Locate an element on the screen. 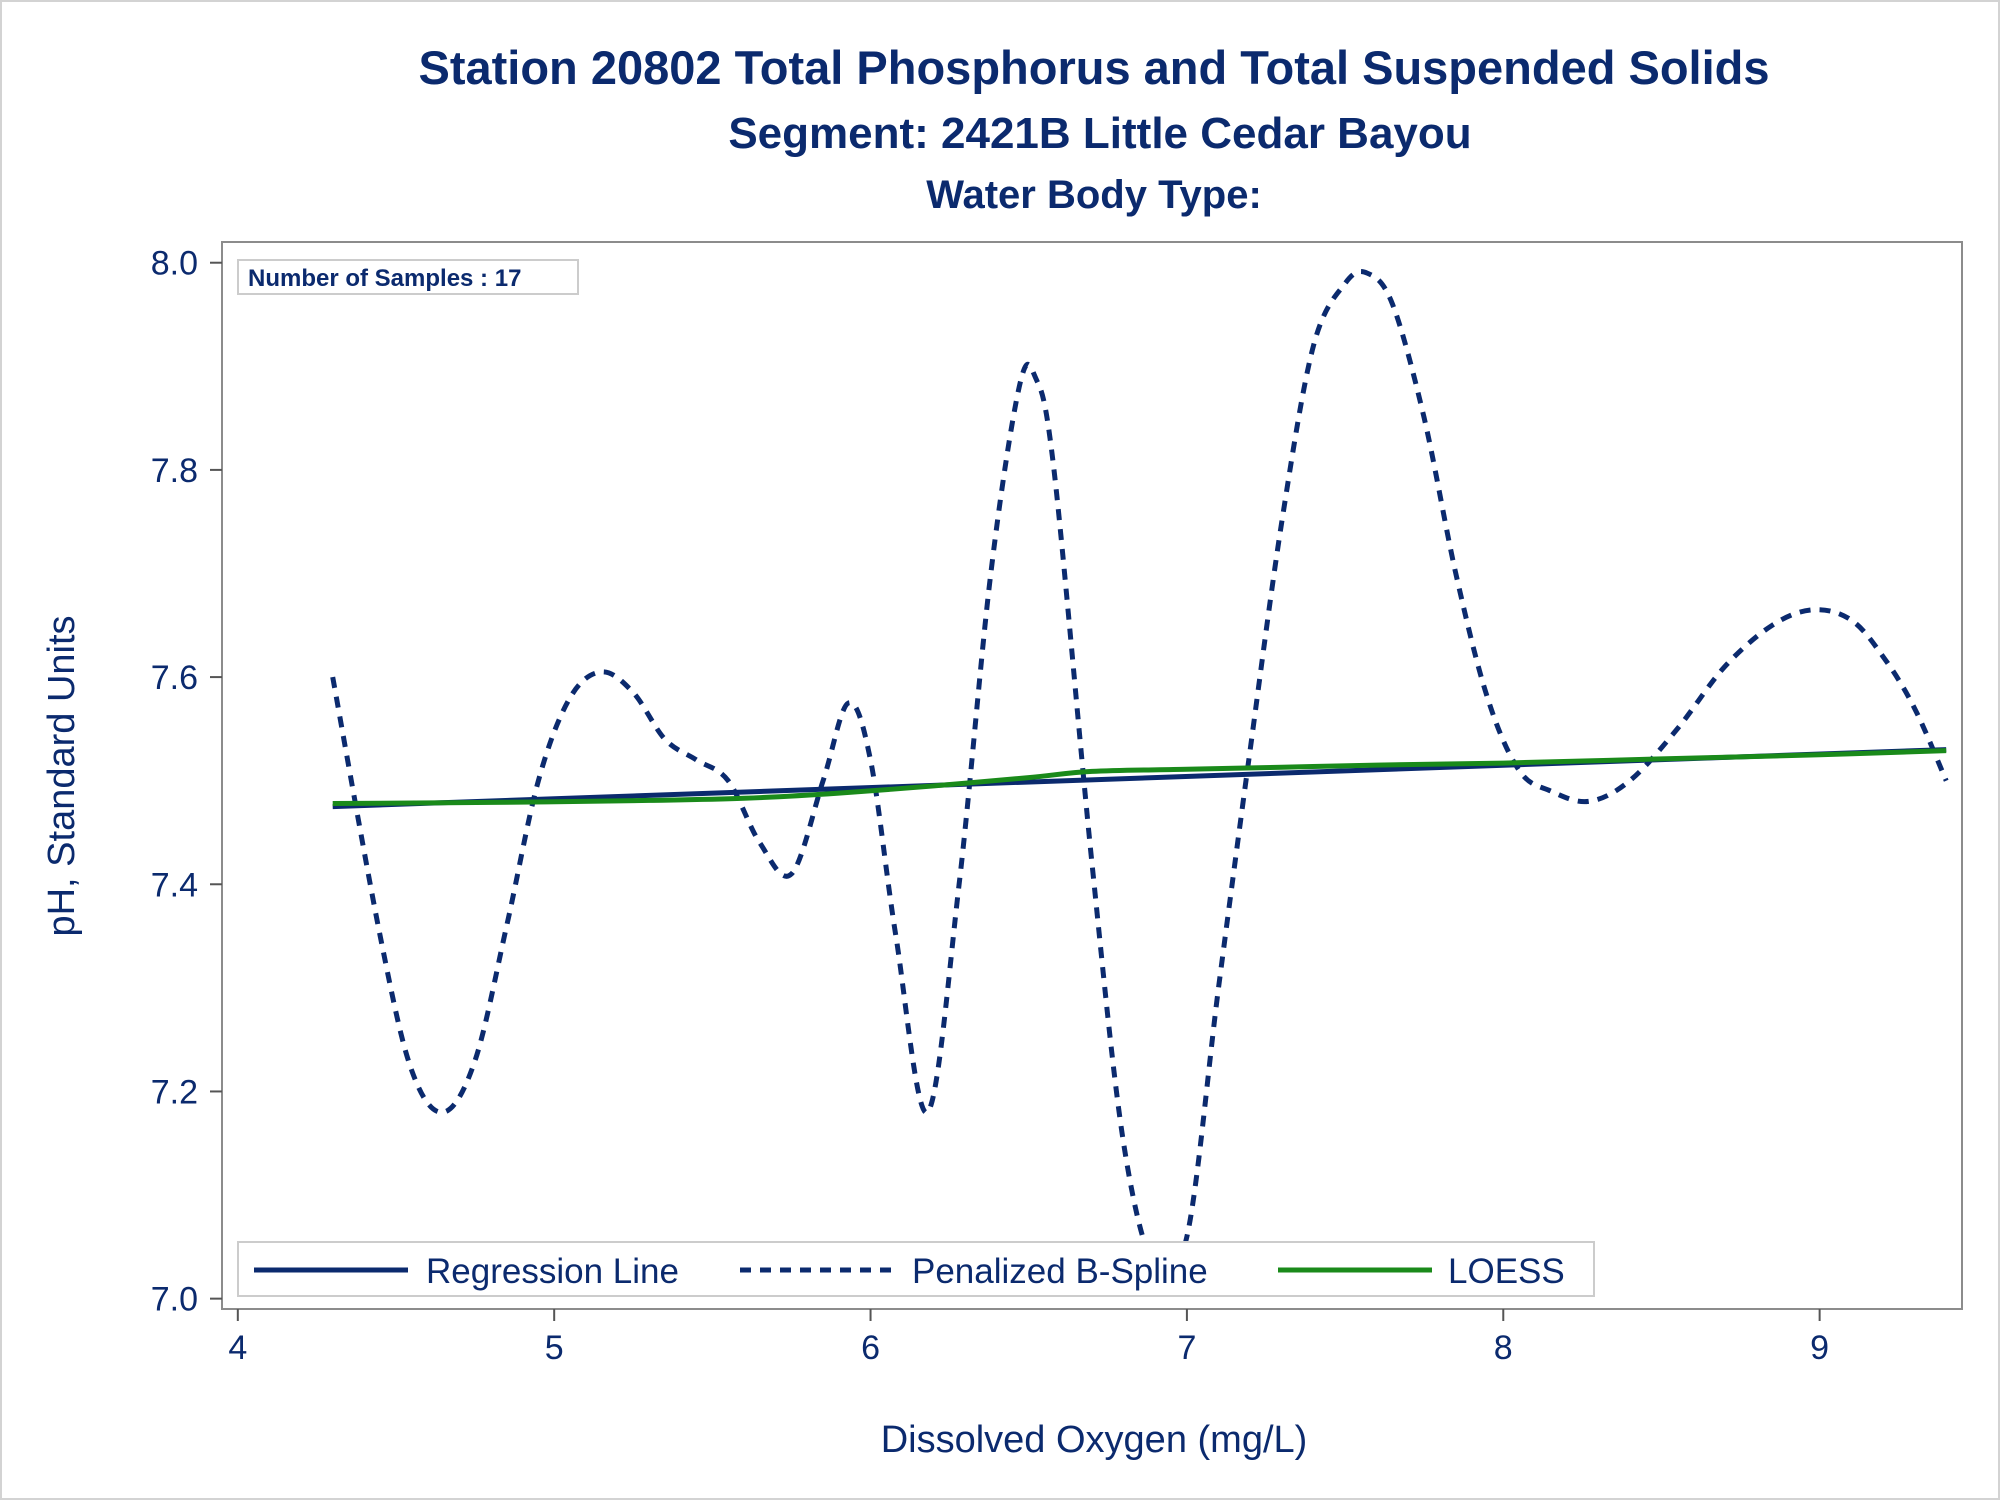  x-axis-label: Dissolved Oxygen (mg/L) is located at coordinates (1094, 1440).